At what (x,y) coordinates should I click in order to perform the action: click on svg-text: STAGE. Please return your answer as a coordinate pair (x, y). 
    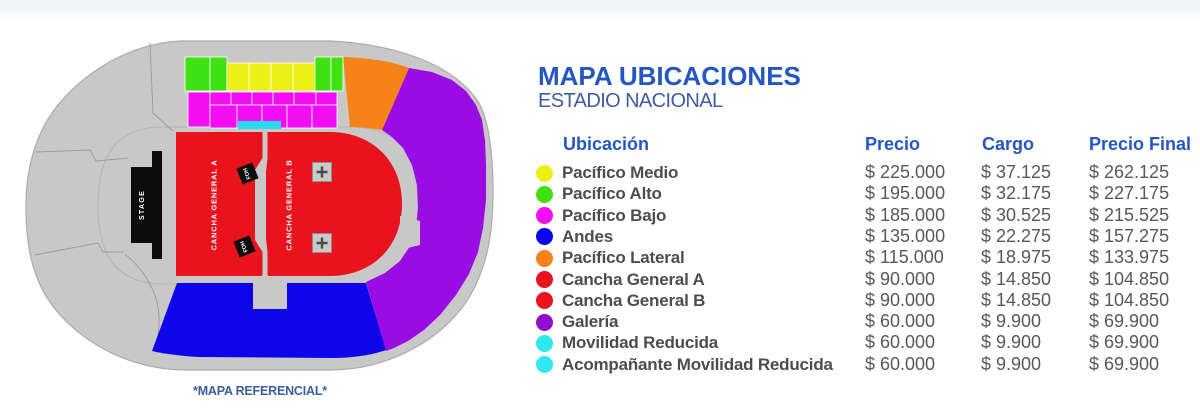
    Looking at the image, I should click on (142, 205).